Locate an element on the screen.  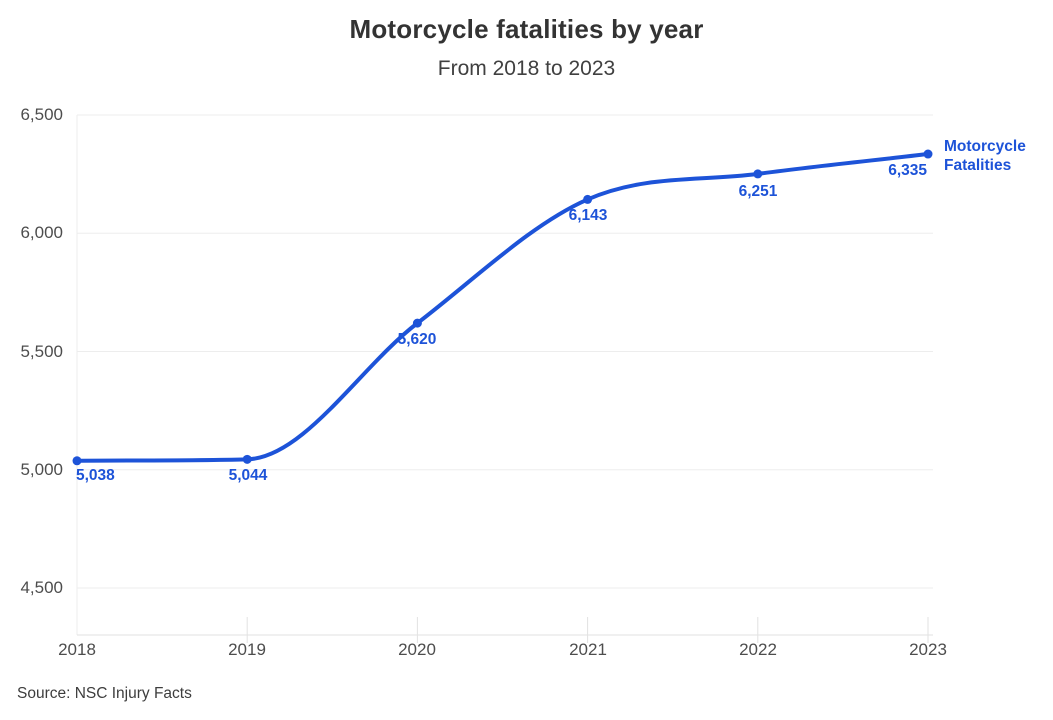
x-axis-label-2022: 2022 is located at coordinates (758, 649).